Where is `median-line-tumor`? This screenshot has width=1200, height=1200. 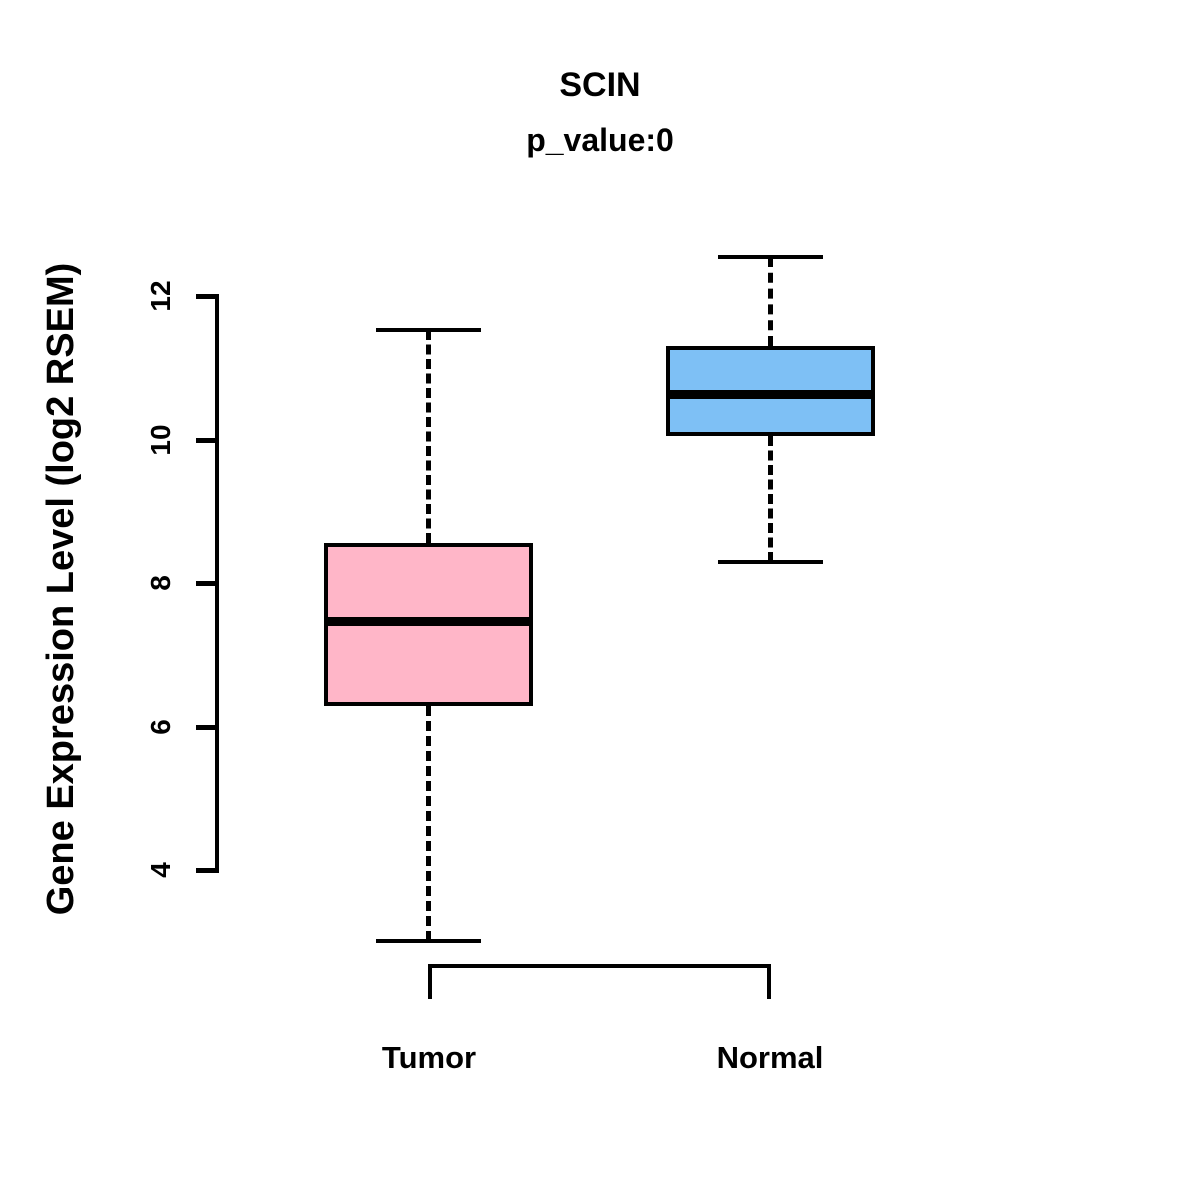 median-line-tumor is located at coordinates (428, 621).